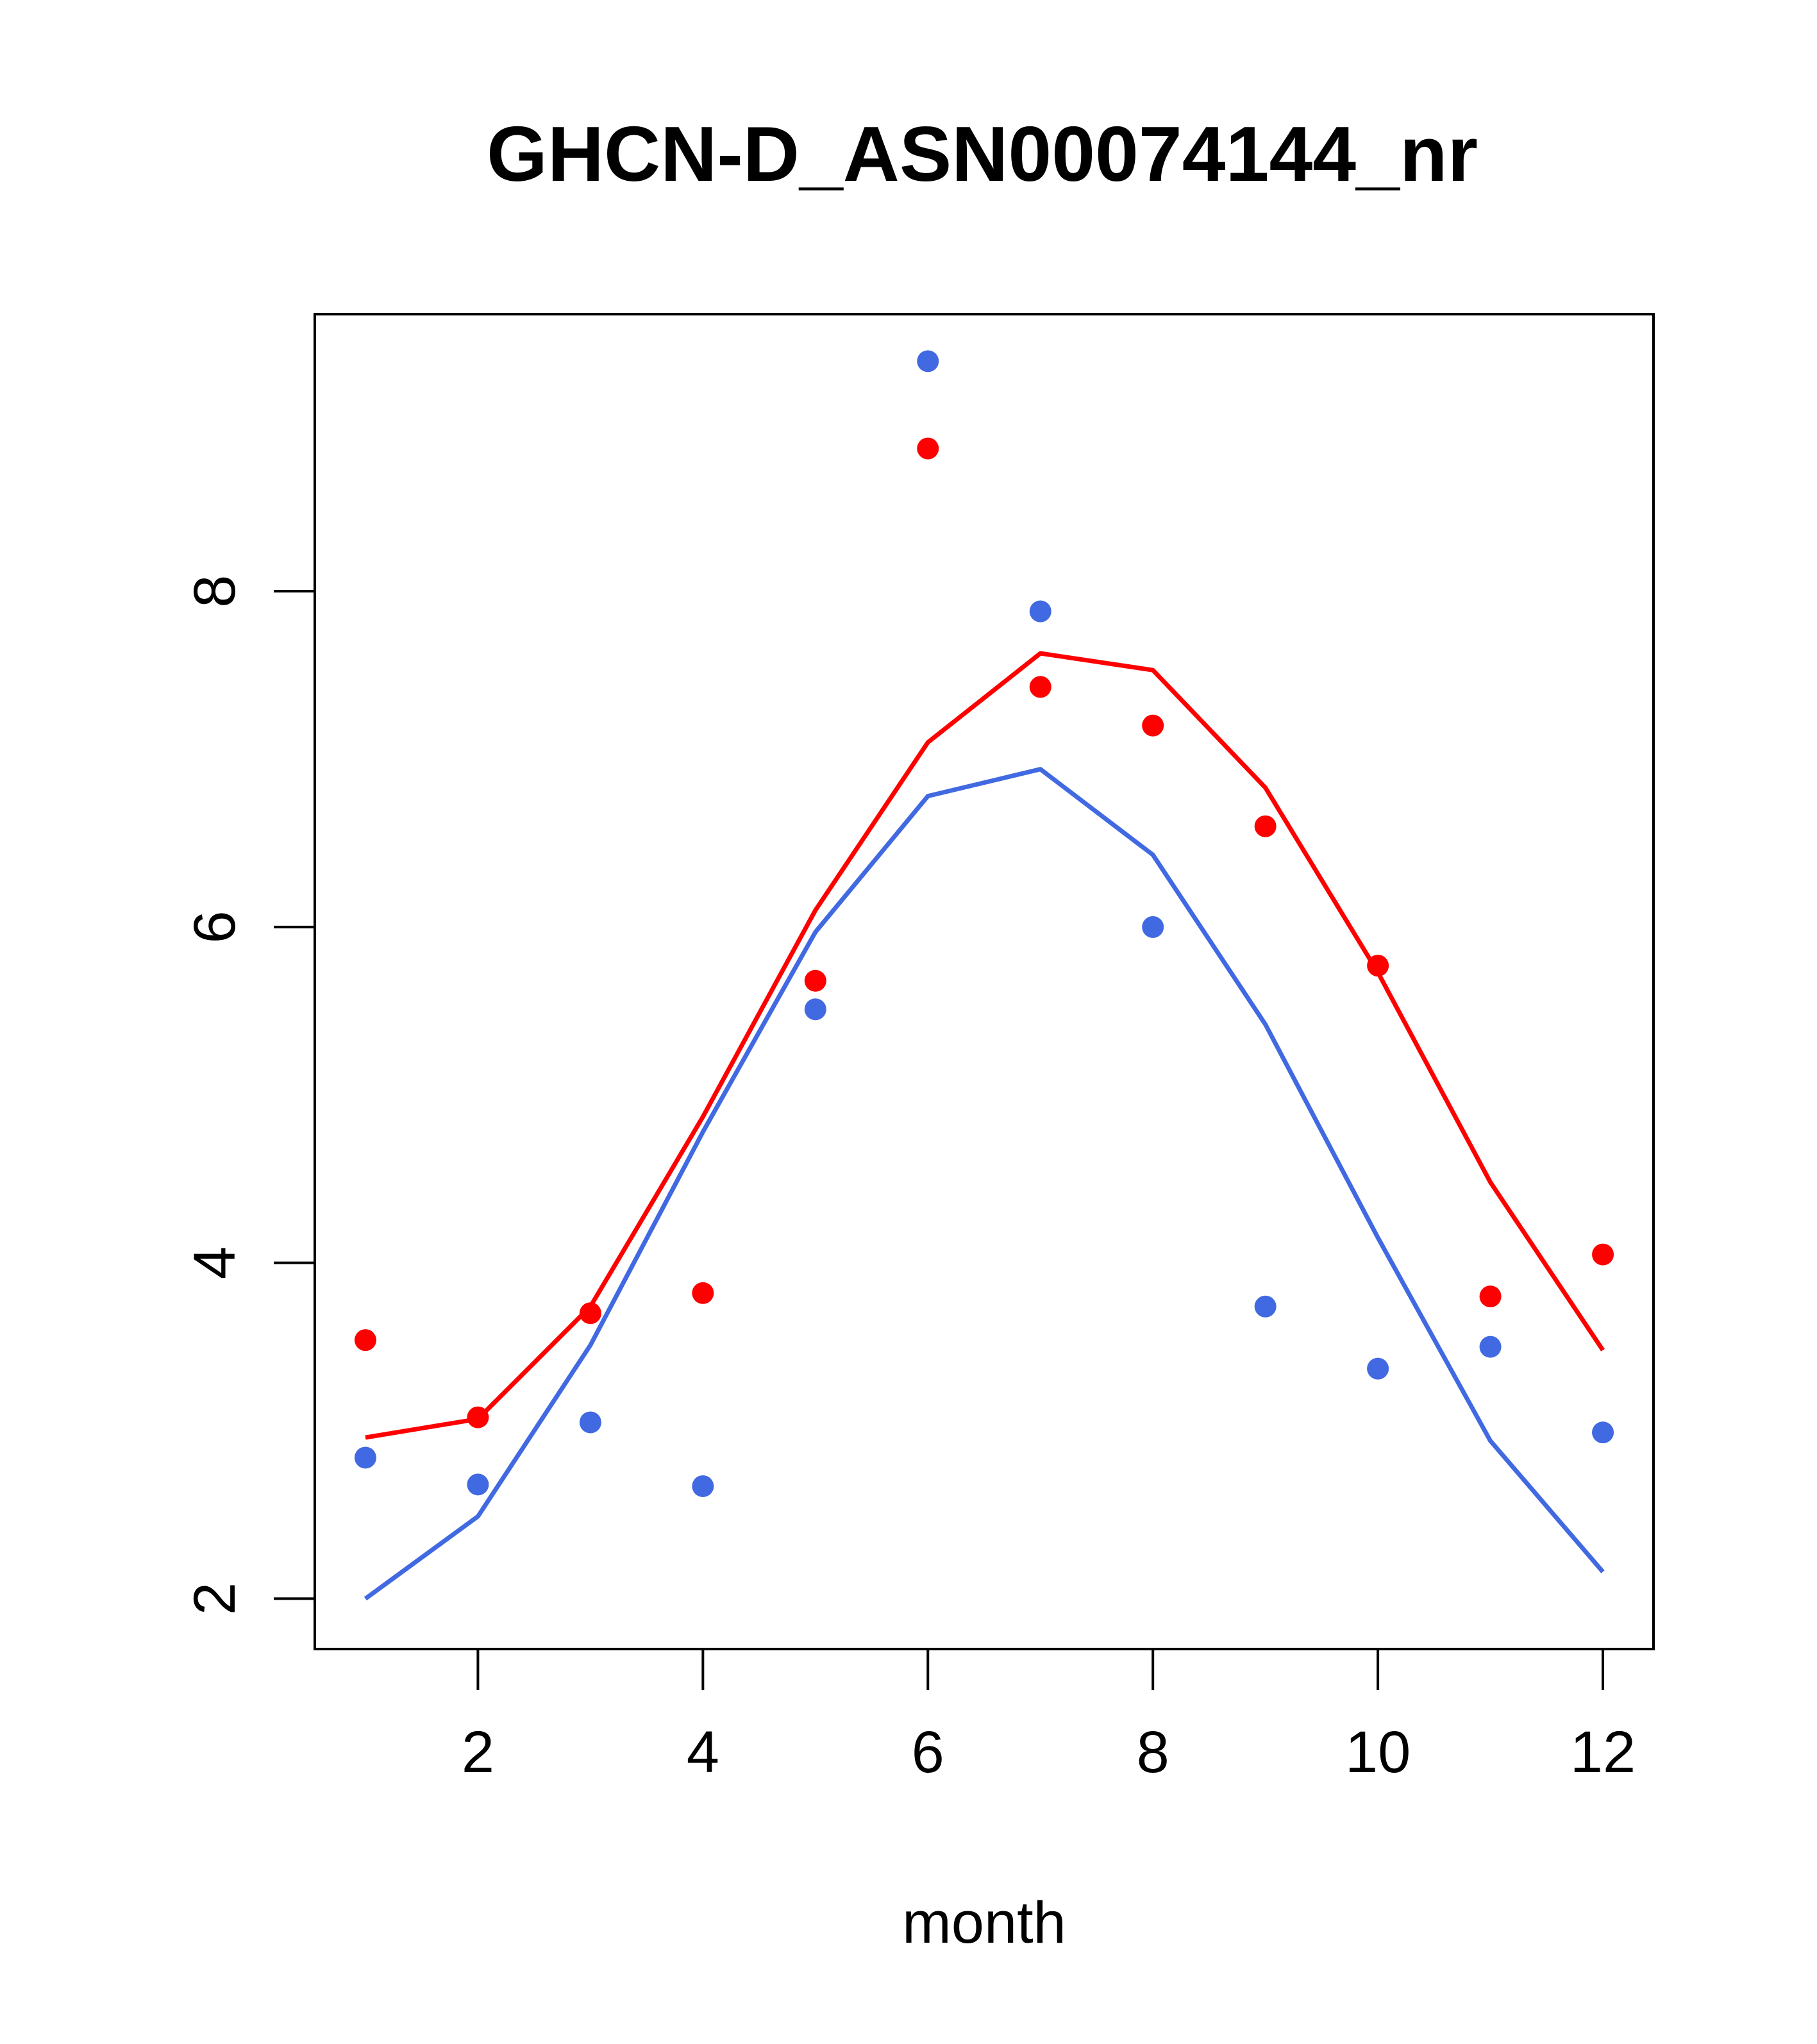 Image resolution: width=1817 pixels, height=2044 pixels. I want to click on x-tick-label-4: 10, so click(1378, 1753).